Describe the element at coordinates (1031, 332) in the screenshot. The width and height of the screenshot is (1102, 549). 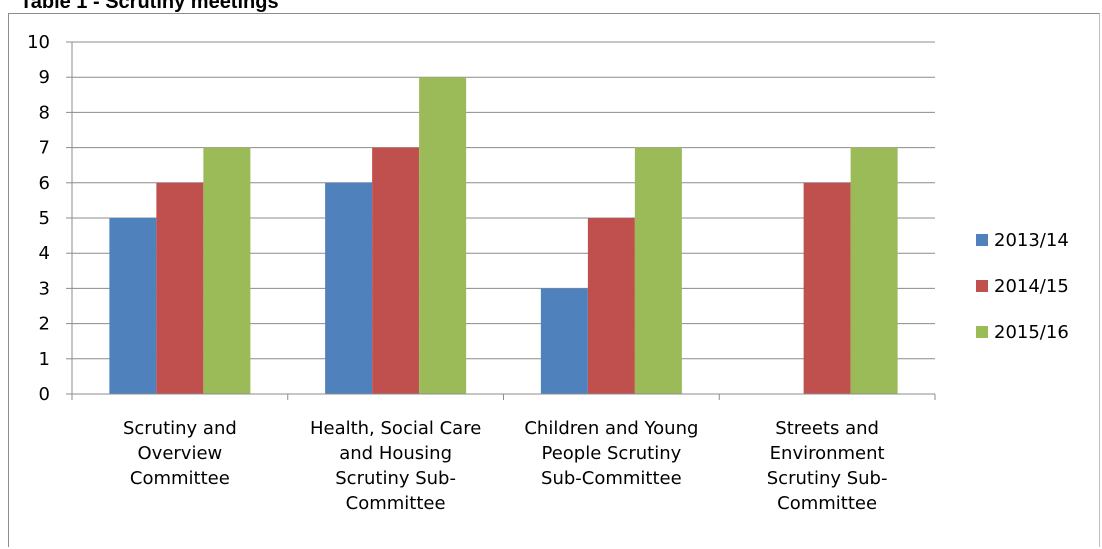
I see `legend-label: 2015/16` at that location.